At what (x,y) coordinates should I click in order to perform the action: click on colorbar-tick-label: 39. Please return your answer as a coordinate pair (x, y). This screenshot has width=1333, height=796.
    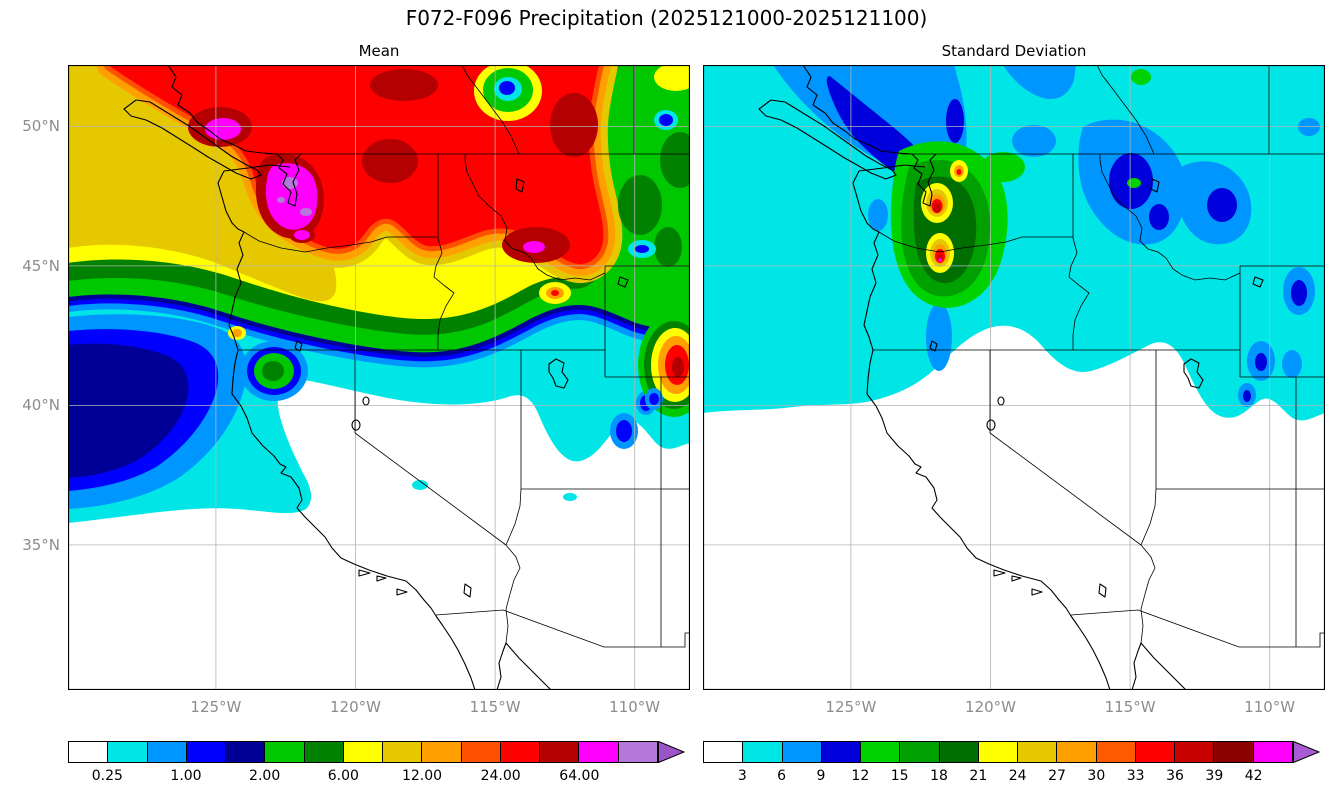
    Looking at the image, I should click on (1214, 776).